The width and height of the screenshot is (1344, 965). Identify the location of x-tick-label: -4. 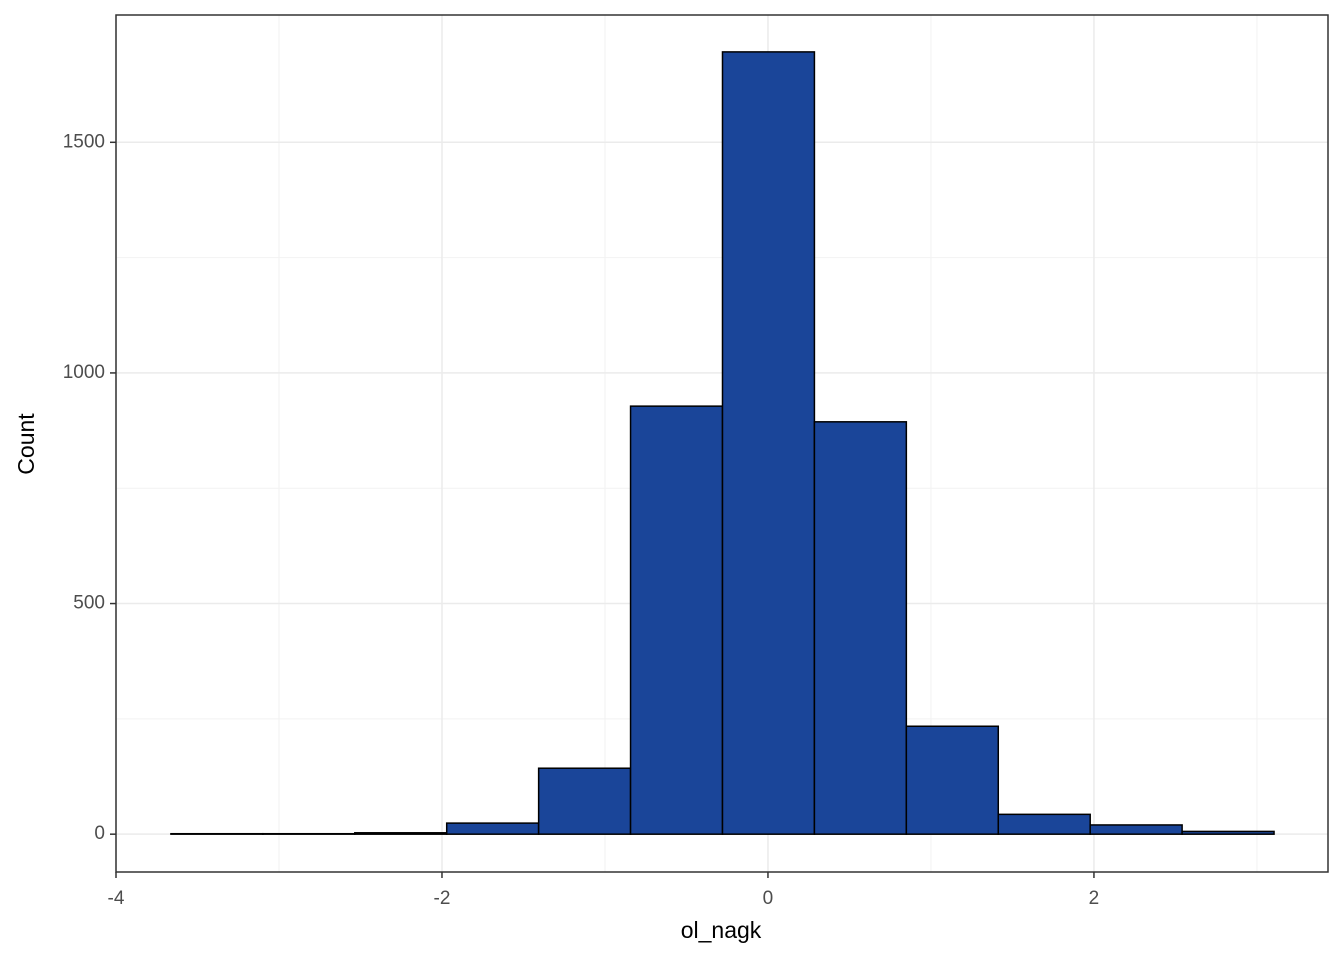
(116, 898).